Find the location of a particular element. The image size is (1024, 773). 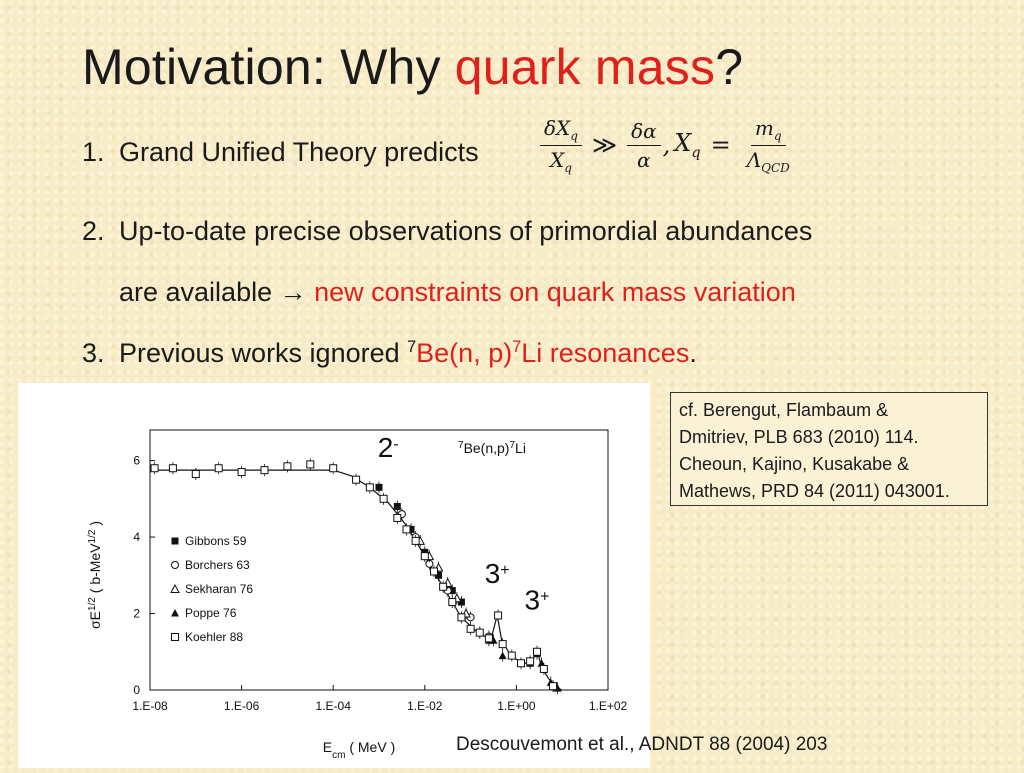

formula-comma: , is located at coordinates (666, 145).